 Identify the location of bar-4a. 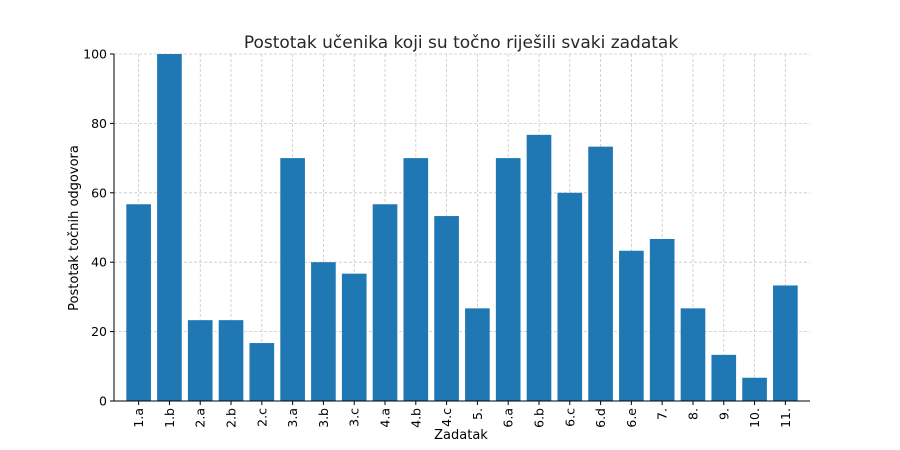
(385, 302).